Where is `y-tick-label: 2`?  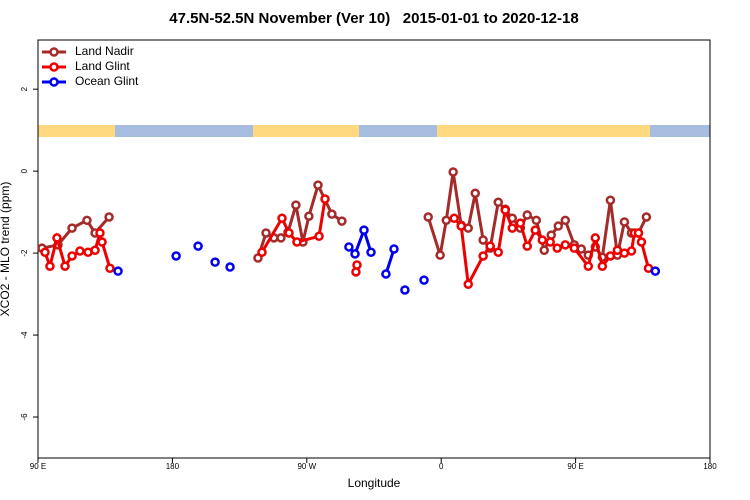
y-tick-label: 2 is located at coordinates (24, 88).